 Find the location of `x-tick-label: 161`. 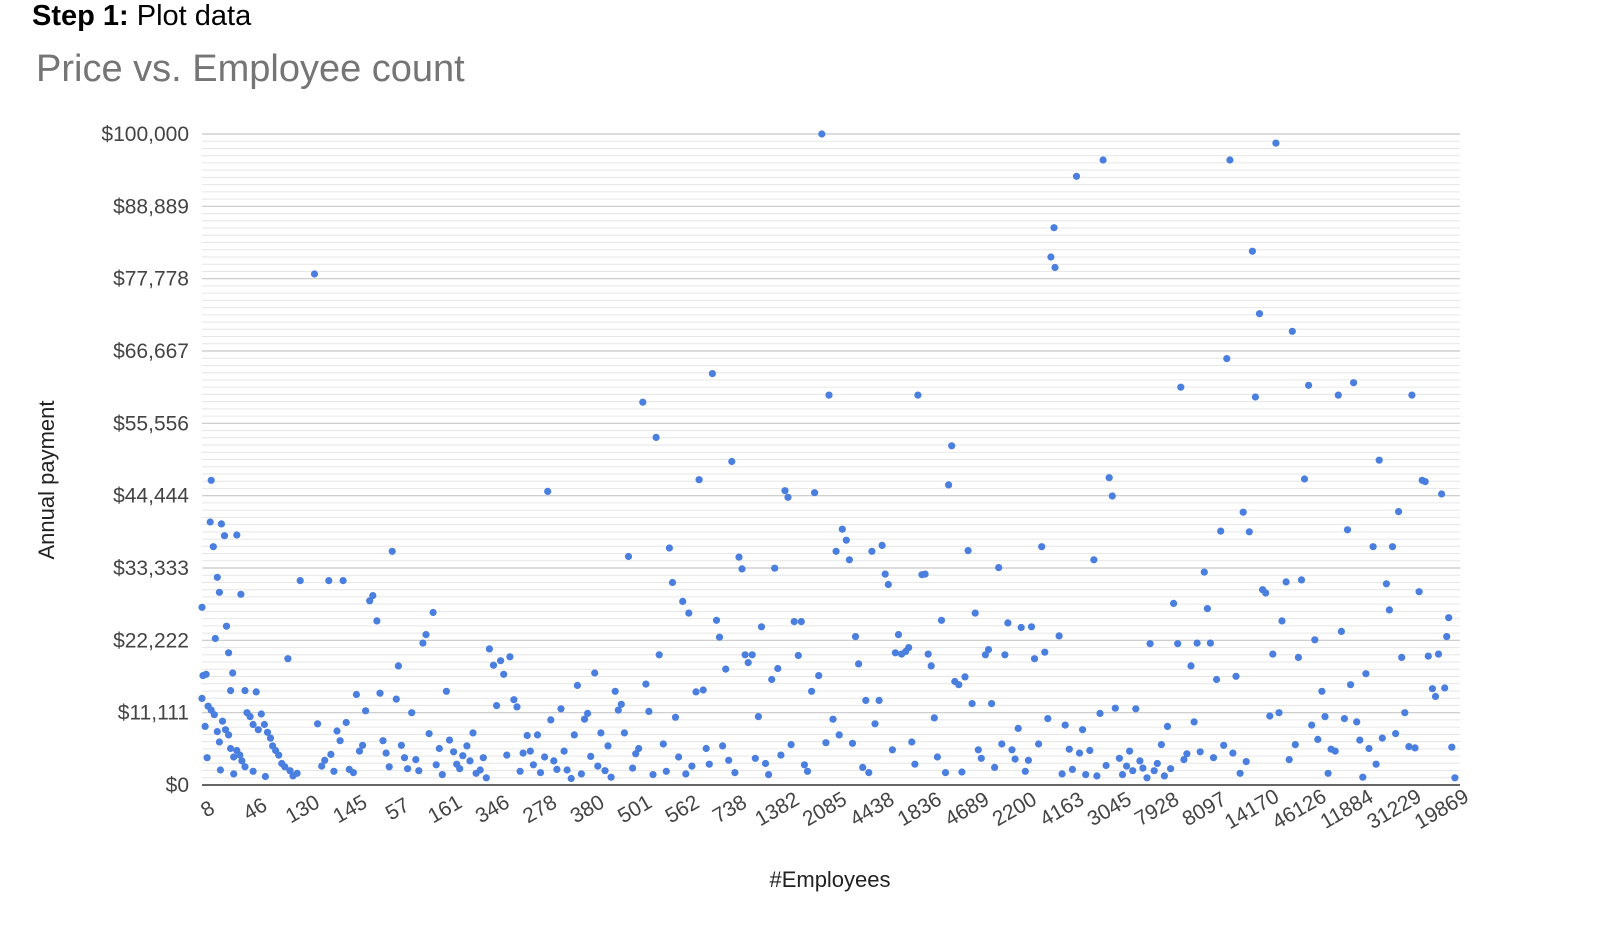

x-tick-label: 161 is located at coordinates (445, 809).